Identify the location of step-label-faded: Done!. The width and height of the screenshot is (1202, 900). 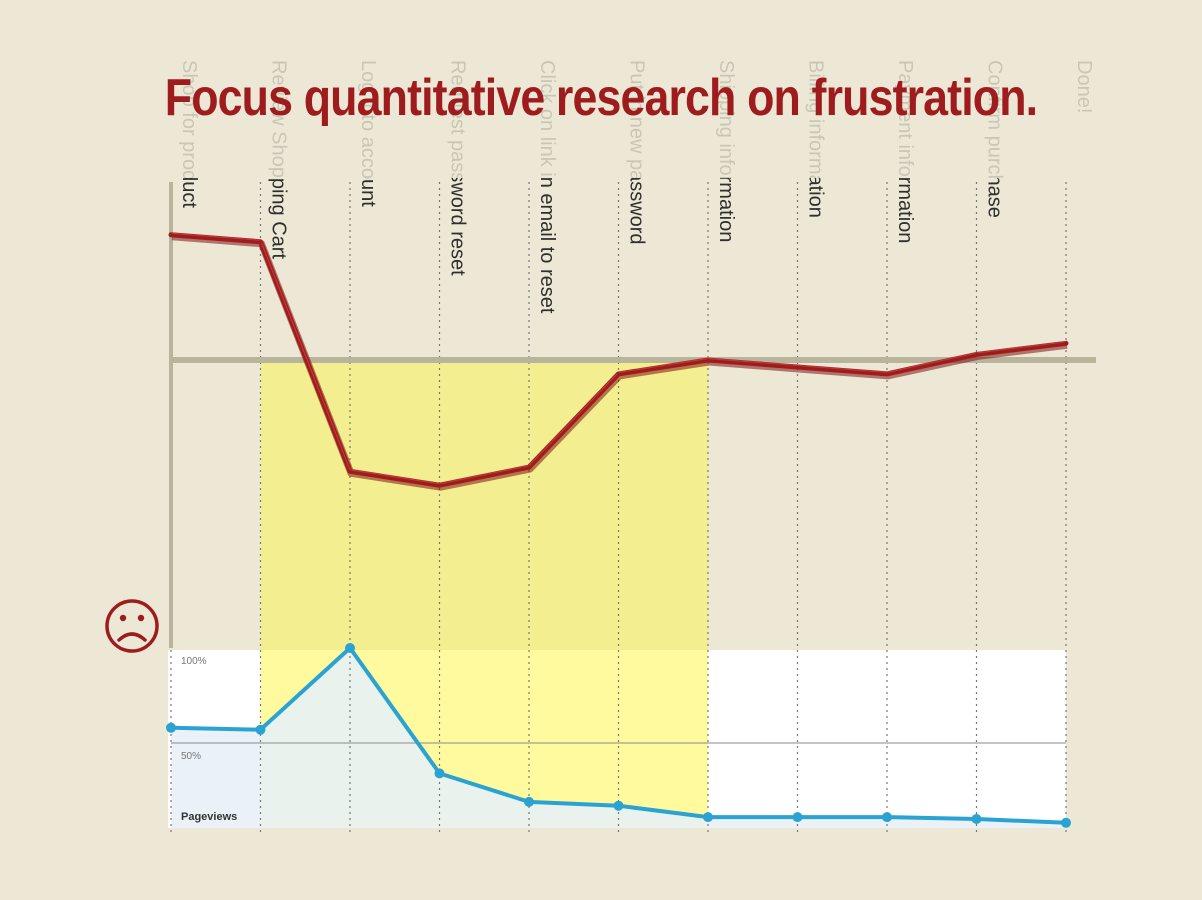
(1084, 86).